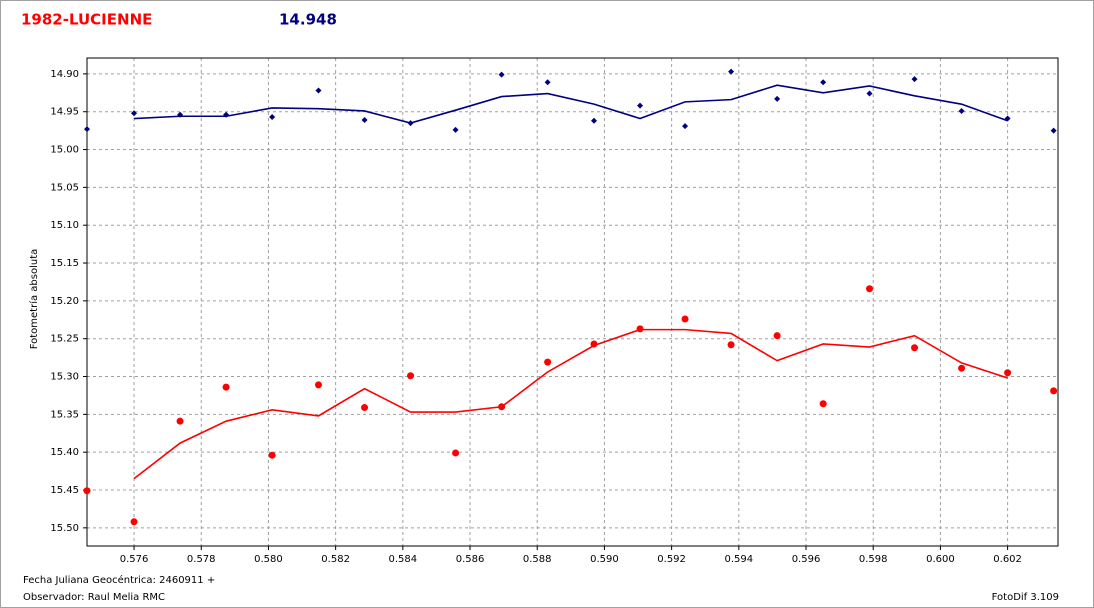 The height and width of the screenshot is (608, 1094). What do you see at coordinates (94, 597) in the screenshot?
I see `observer: Observador: Raul Melia RMC` at bounding box center [94, 597].